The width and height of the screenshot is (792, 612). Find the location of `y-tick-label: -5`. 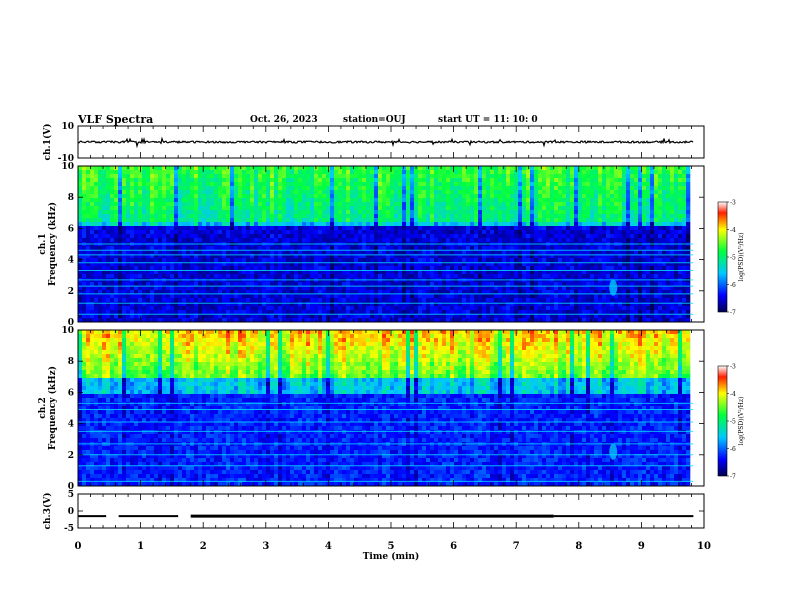

y-tick-label: -5 is located at coordinates (69, 529).